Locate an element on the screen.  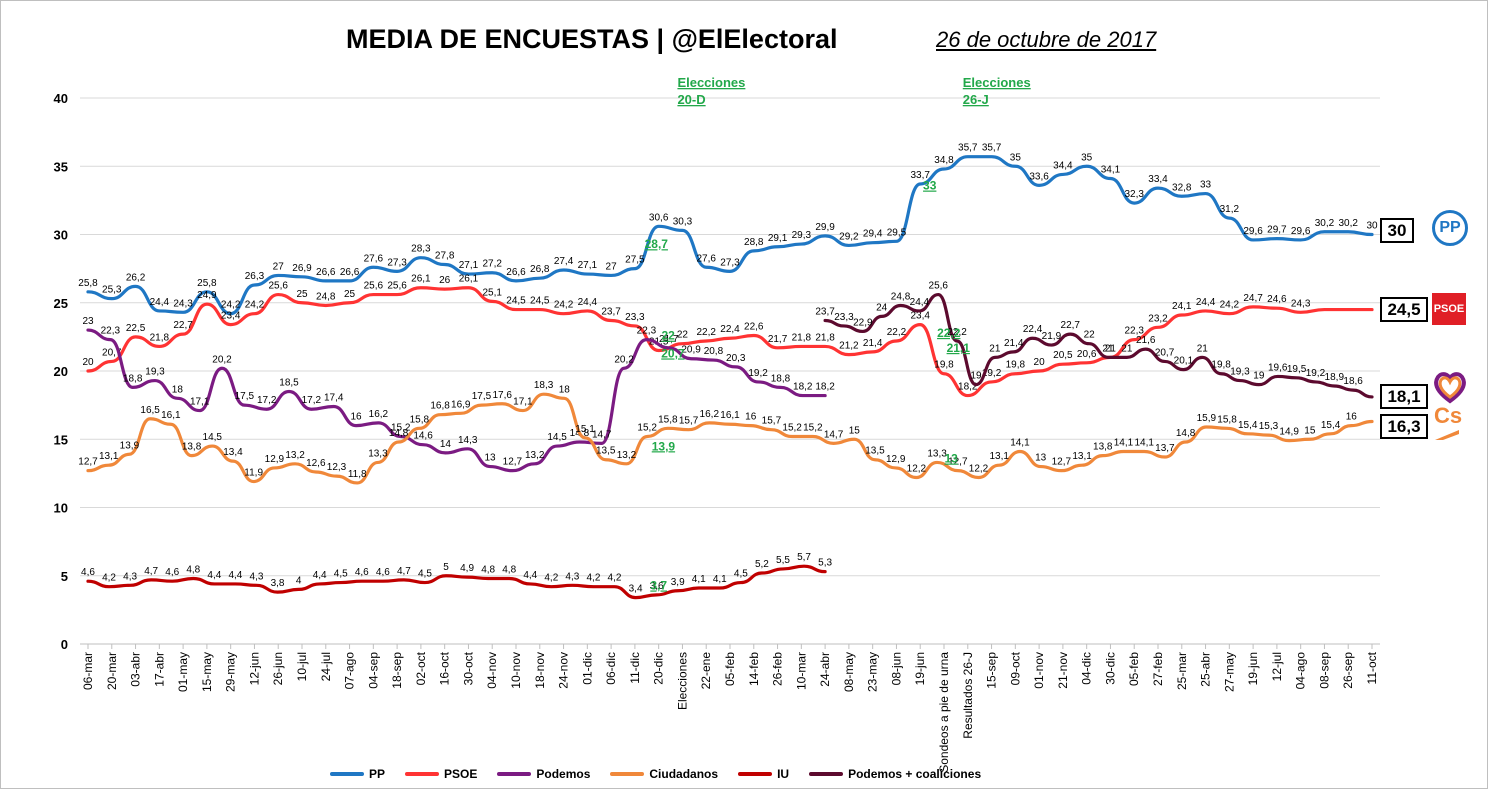
data-label: 14,8 is located at coordinates (399, 433).